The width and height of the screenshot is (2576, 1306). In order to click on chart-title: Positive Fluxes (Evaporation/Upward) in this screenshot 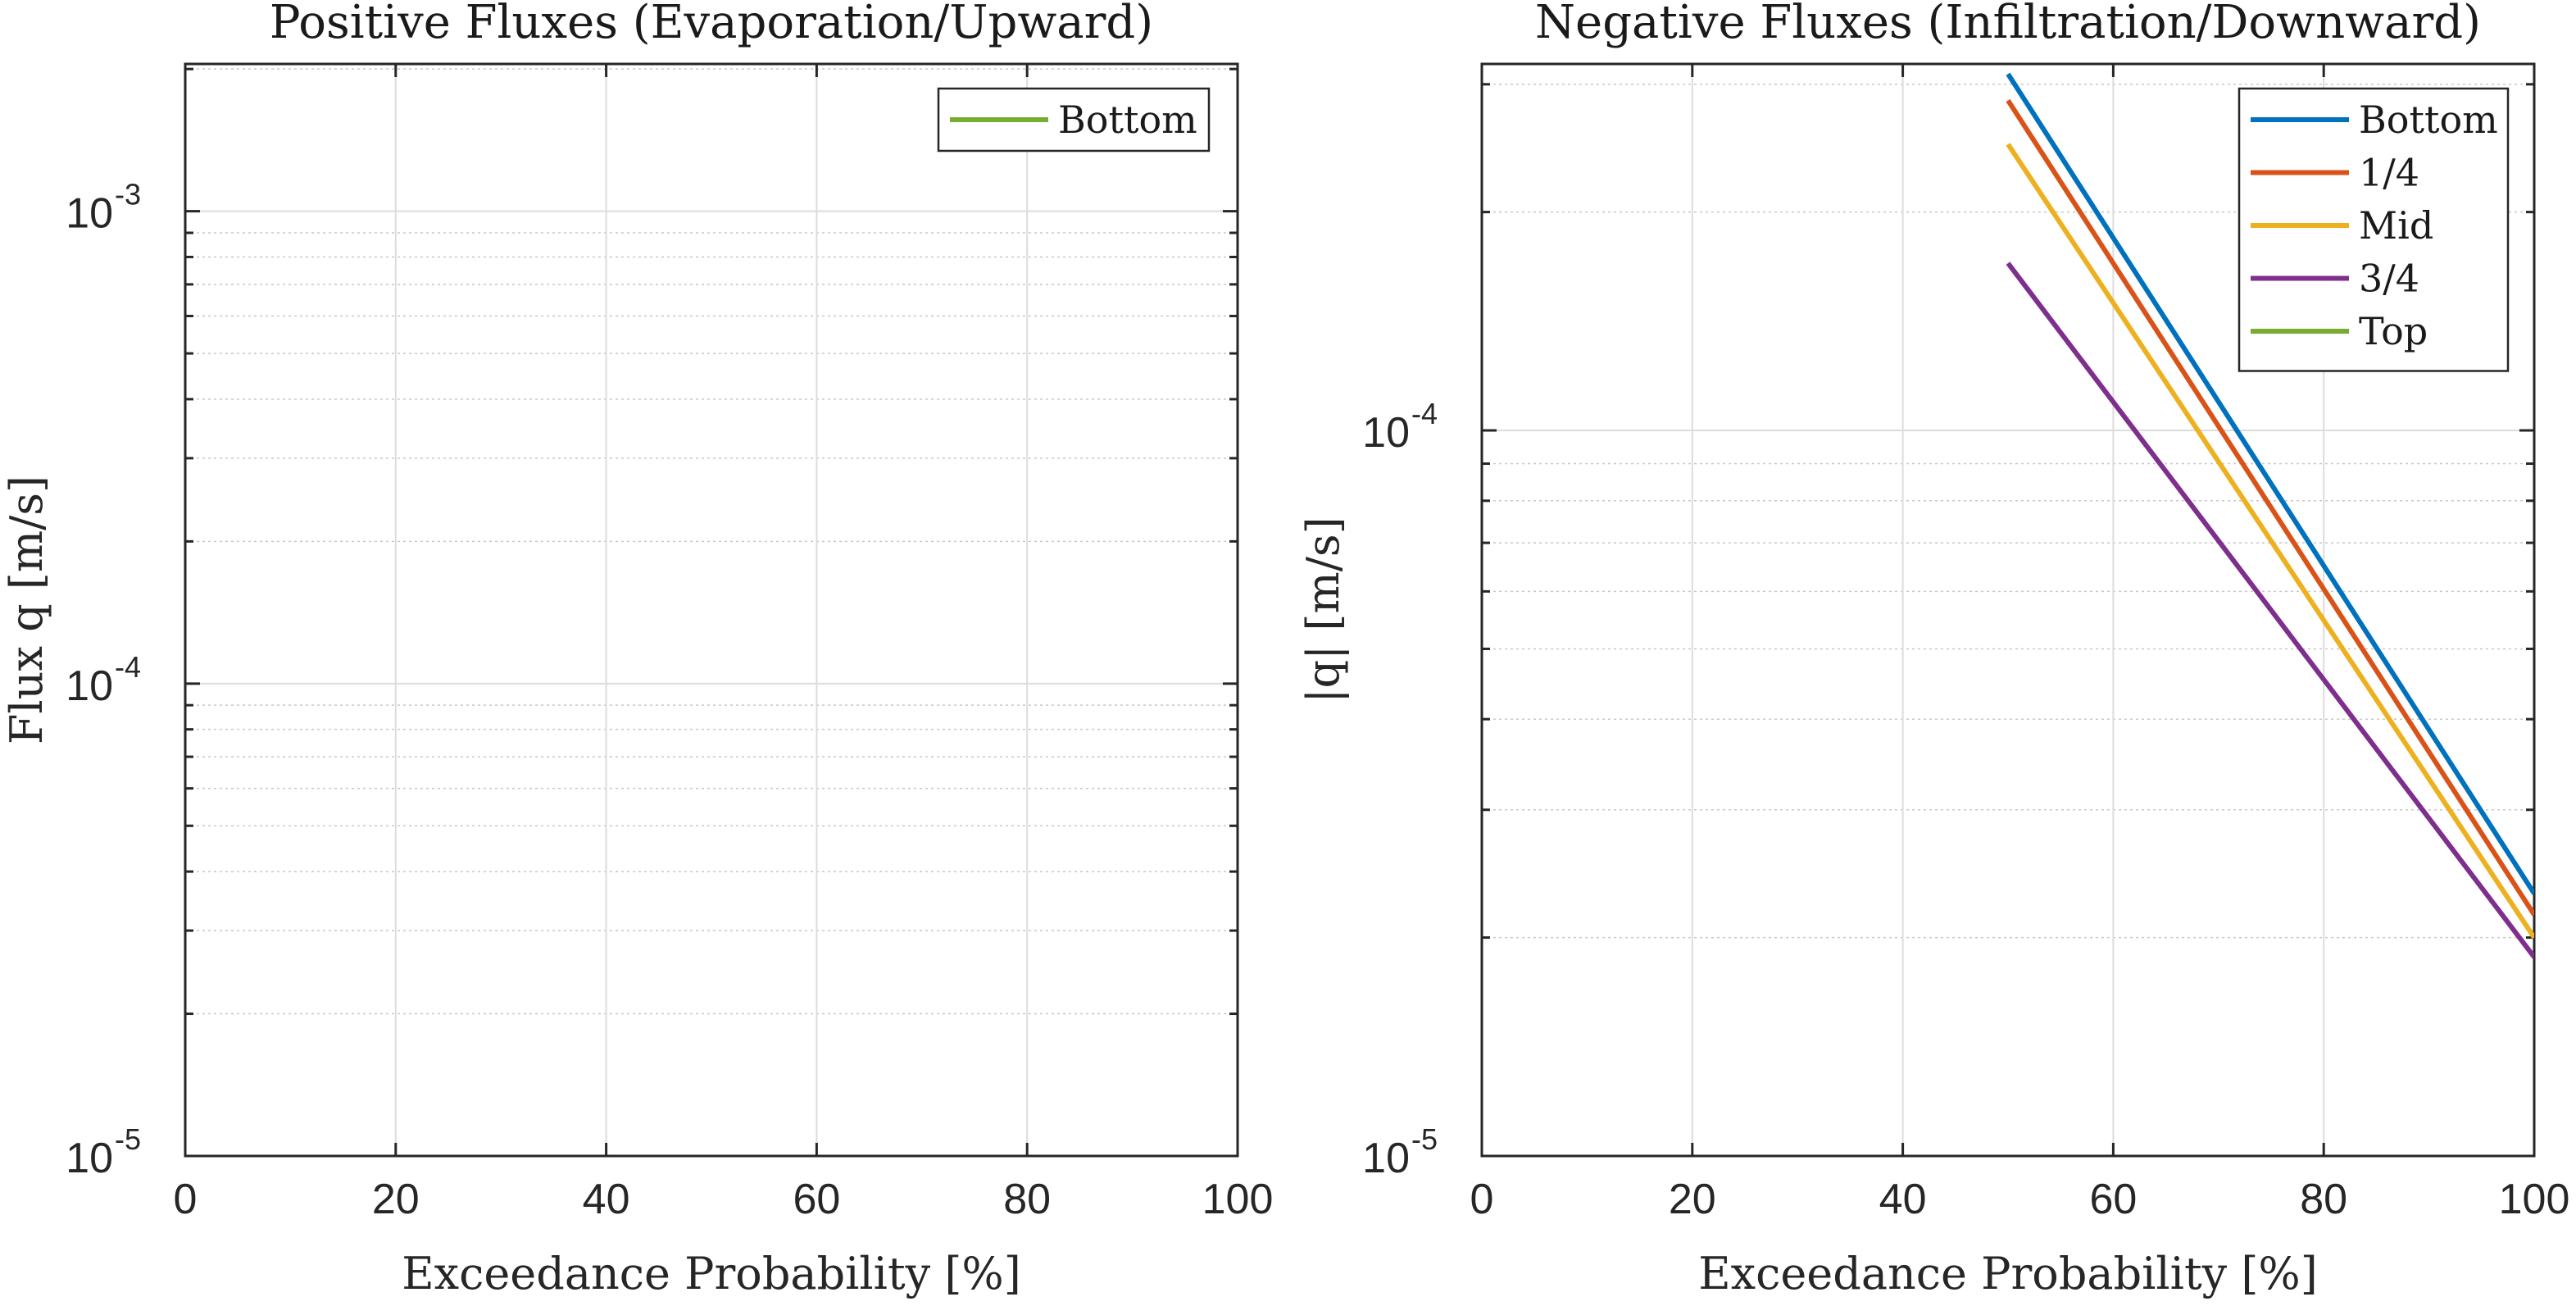, I will do `click(711, 24)`.